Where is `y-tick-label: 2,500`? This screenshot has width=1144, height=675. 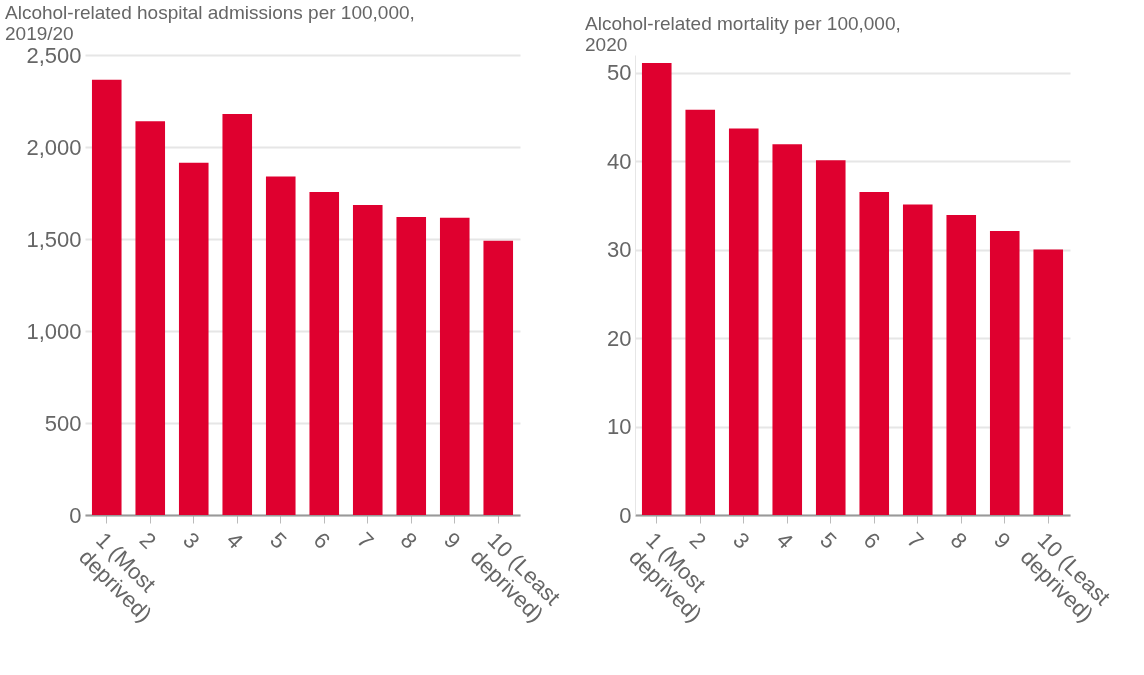
y-tick-label: 2,500 is located at coordinates (54, 55).